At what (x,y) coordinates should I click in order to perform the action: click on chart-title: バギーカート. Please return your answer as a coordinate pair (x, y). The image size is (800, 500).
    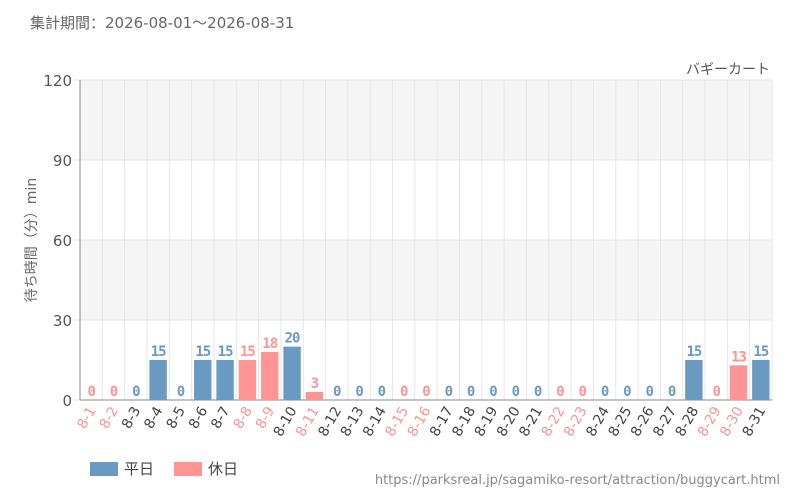
    Looking at the image, I should click on (728, 70).